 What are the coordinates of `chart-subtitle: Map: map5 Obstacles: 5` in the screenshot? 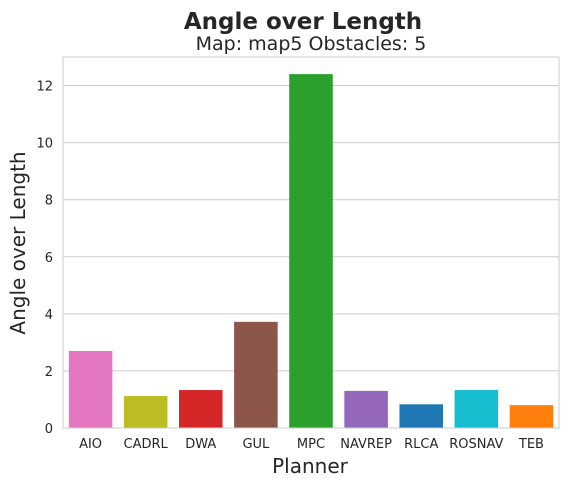 It's located at (311, 44).